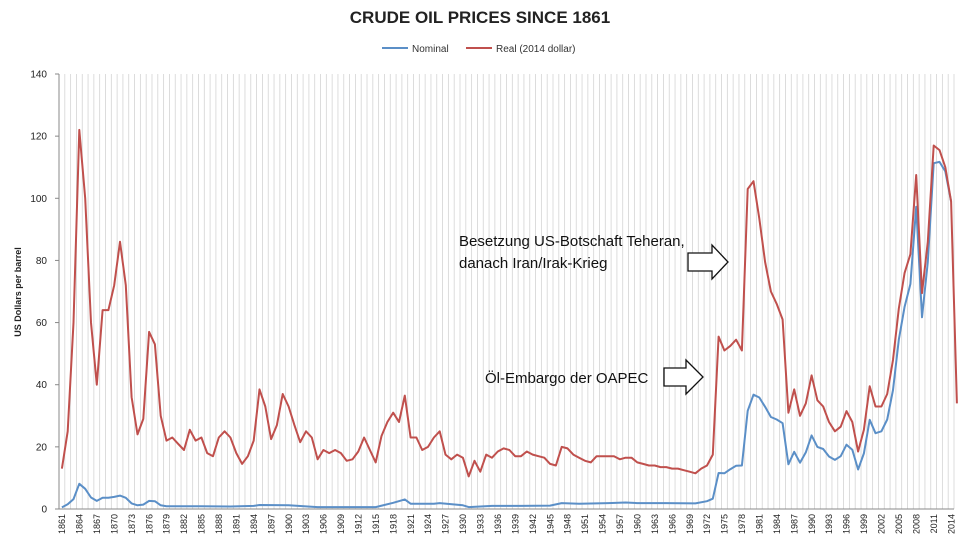 The image size is (960, 540). What do you see at coordinates (18, 292) in the screenshot?
I see `y-axis-label: US Dollars per barrel` at bounding box center [18, 292].